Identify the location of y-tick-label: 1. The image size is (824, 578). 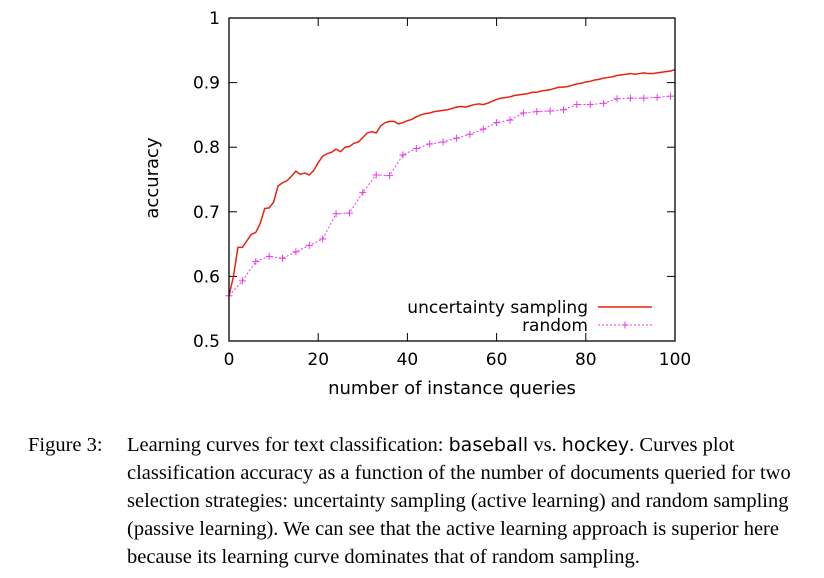
(214, 19).